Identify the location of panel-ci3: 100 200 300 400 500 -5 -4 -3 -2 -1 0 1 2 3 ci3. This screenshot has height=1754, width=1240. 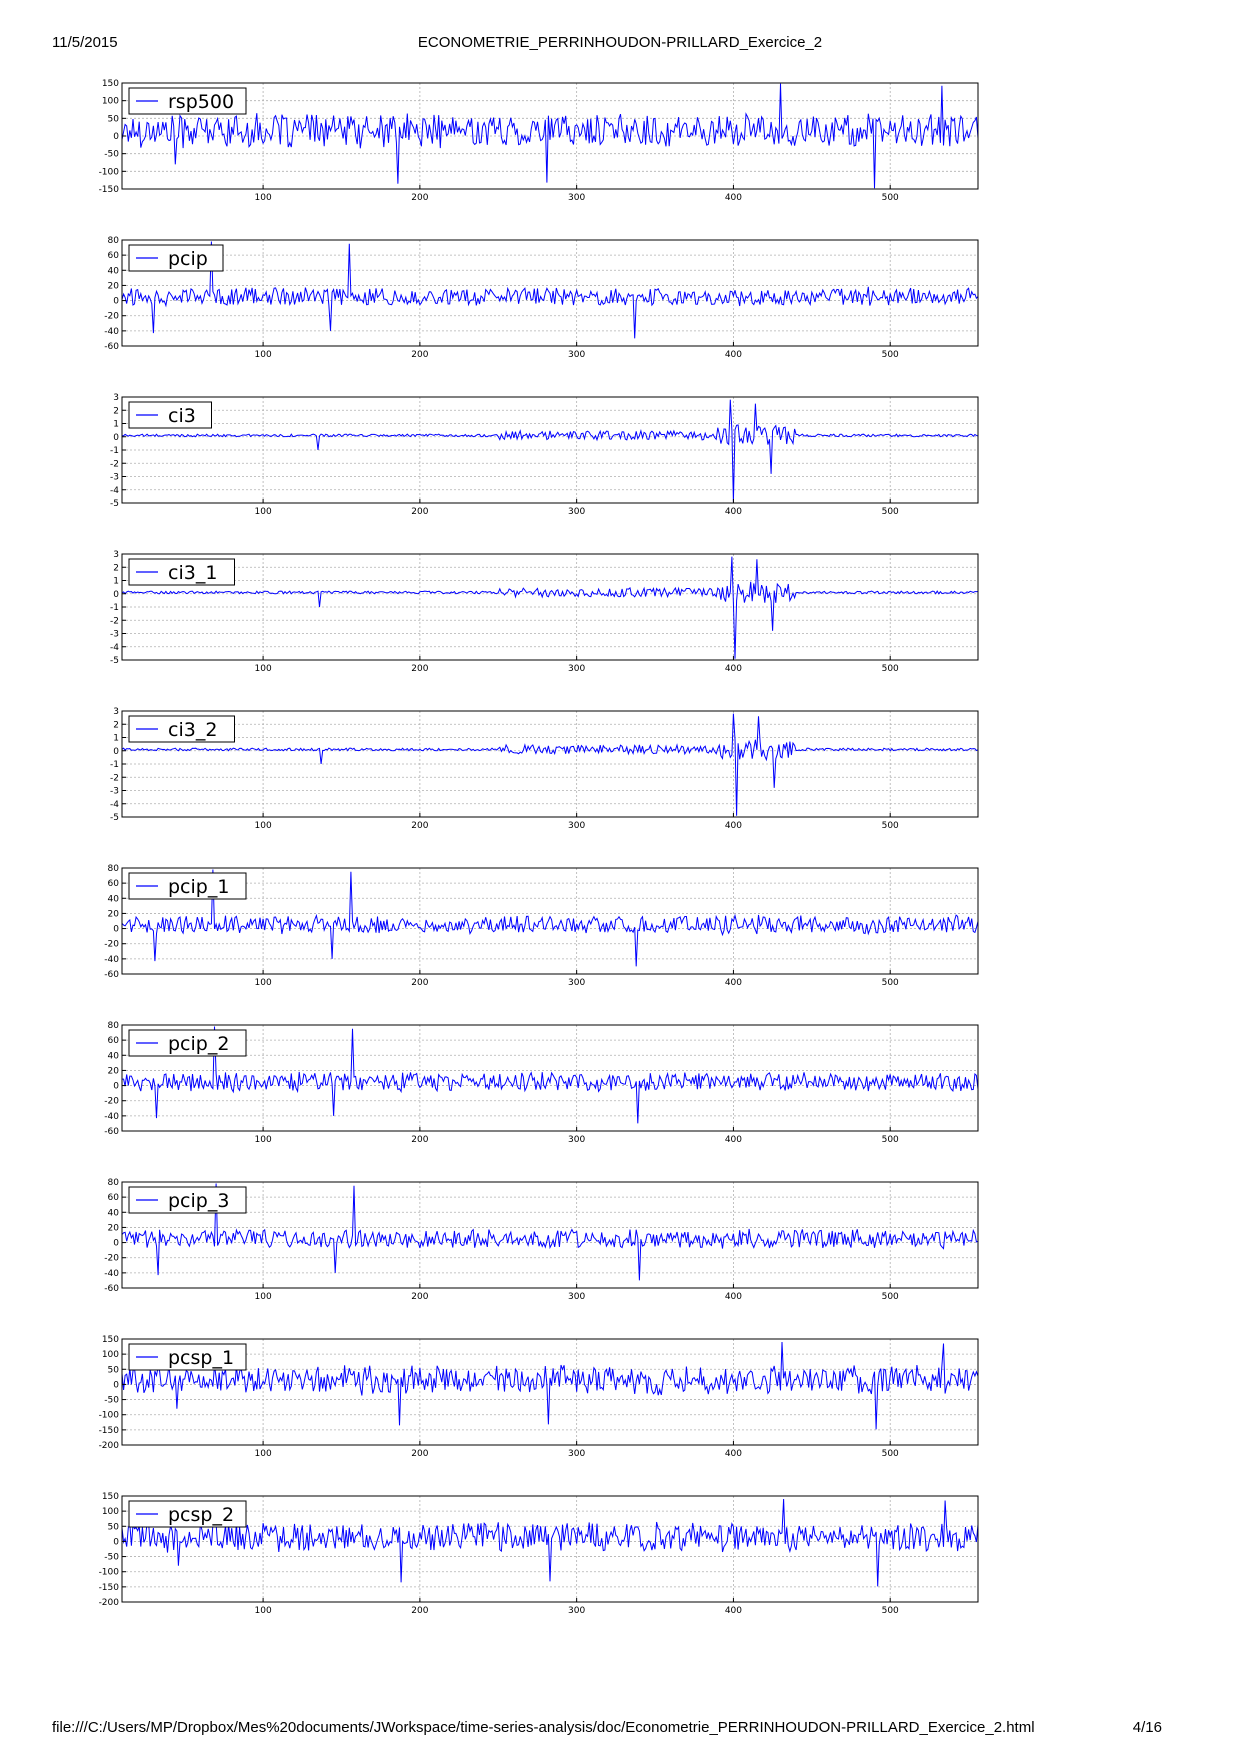
(544, 455).